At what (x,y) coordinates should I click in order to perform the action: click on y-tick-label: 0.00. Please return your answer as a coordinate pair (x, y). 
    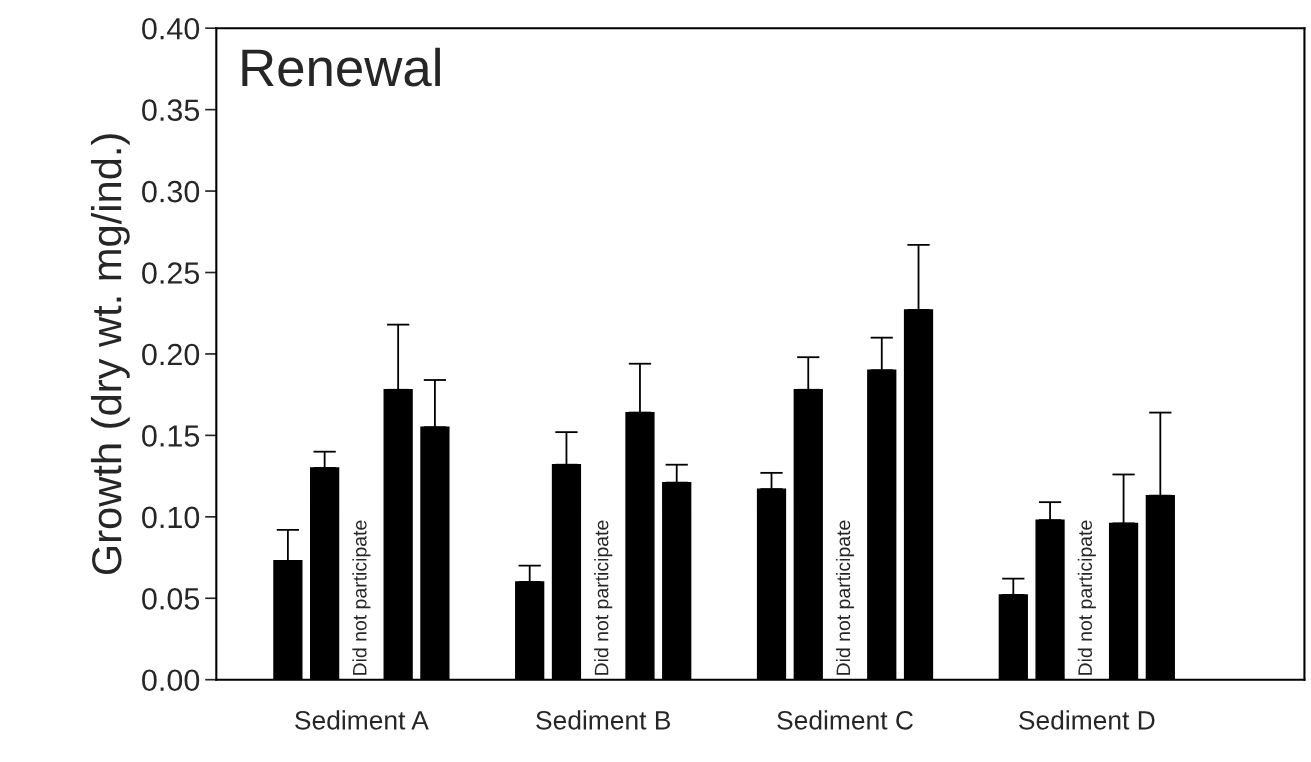
    Looking at the image, I should click on (171, 680).